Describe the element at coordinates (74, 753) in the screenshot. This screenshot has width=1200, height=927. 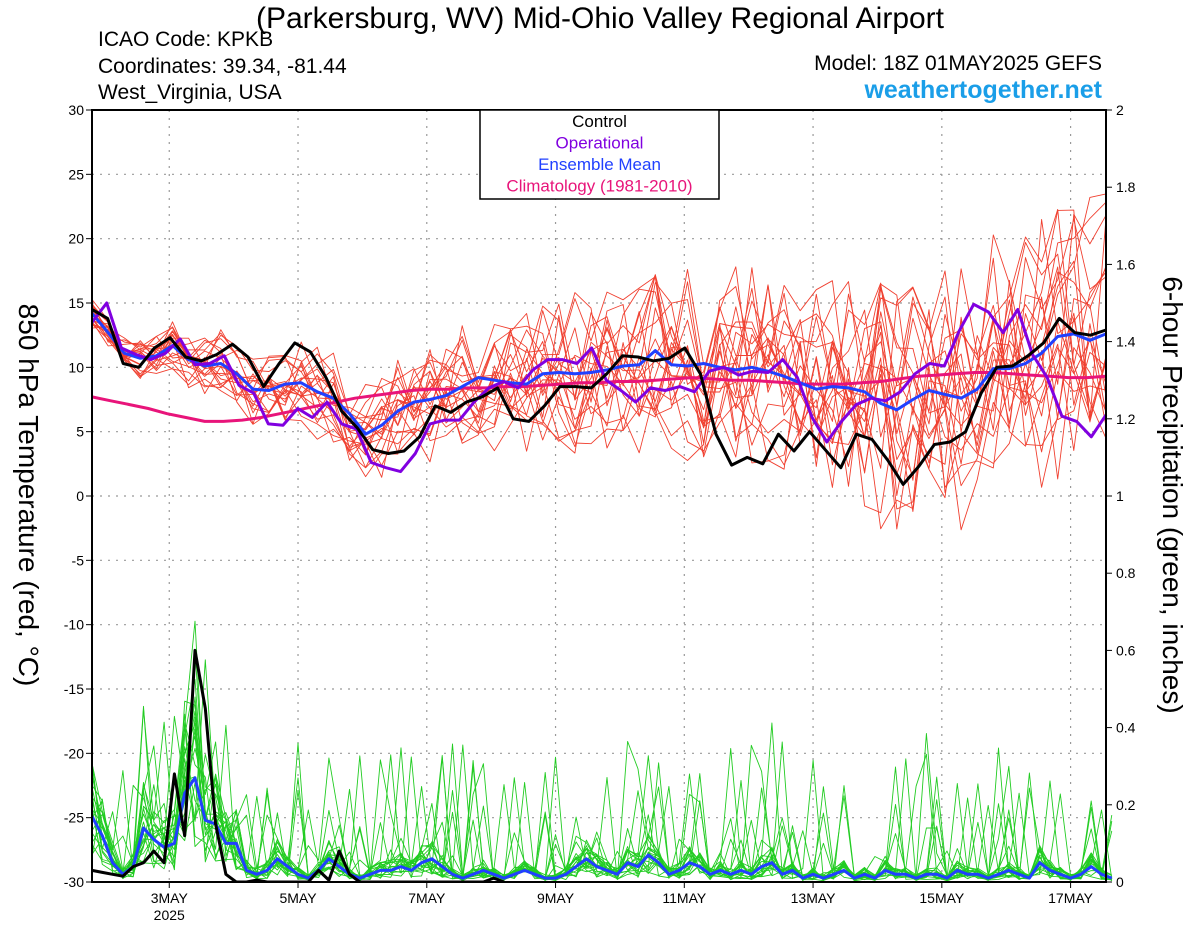
I see `y-tick-label: -20` at that location.